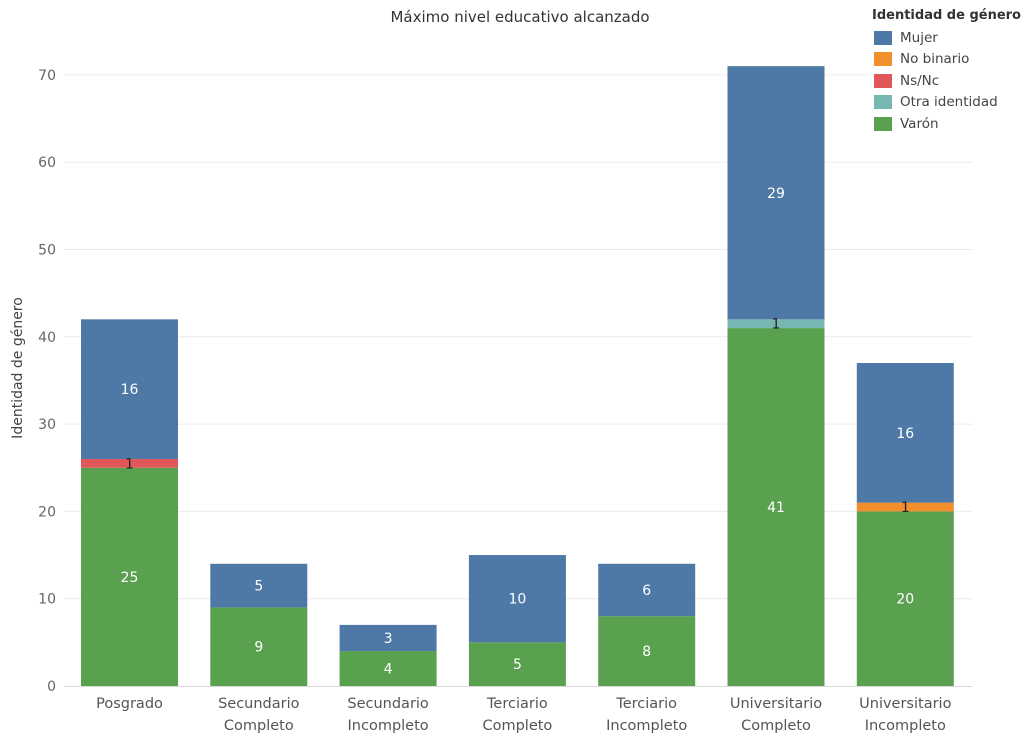 The height and width of the screenshot is (733, 1028). I want to click on data-label: 41, so click(776, 508).